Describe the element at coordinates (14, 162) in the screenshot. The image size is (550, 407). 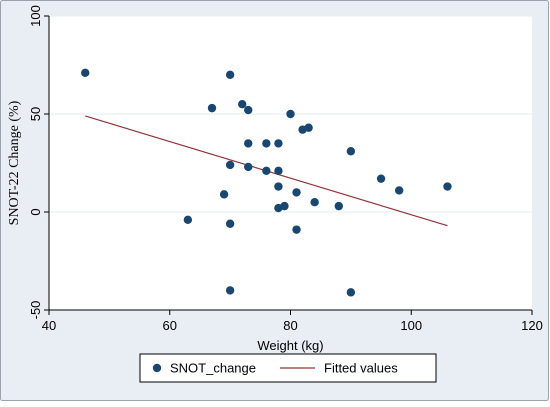
I see `y-axis-title: SNOT-22 Change (%)` at that location.